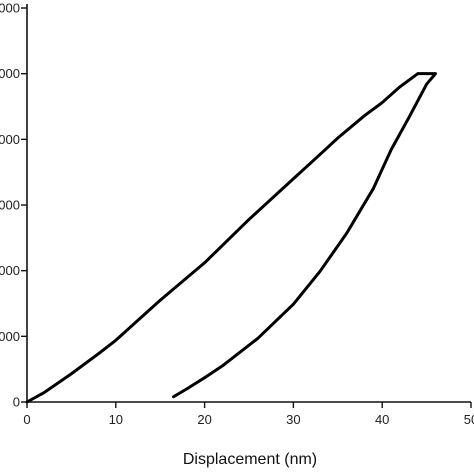  I want to click on x-axis-label: Displacement (nm), so click(250, 459).